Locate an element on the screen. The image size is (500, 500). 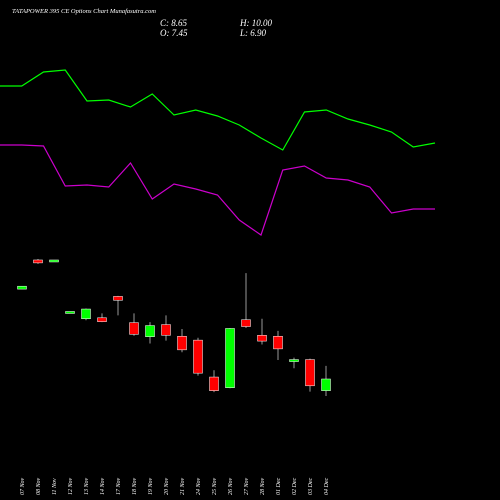
open-label: O: 7.45 is located at coordinates (174, 33).